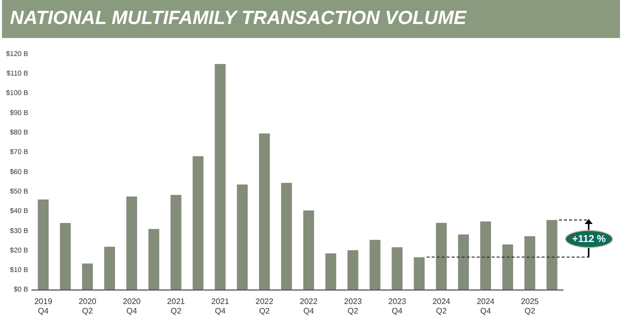 The height and width of the screenshot is (332, 625). Describe the element at coordinates (530, 306) in the screenshot. I see `x-tick-label: 2025 Q2` at that location.